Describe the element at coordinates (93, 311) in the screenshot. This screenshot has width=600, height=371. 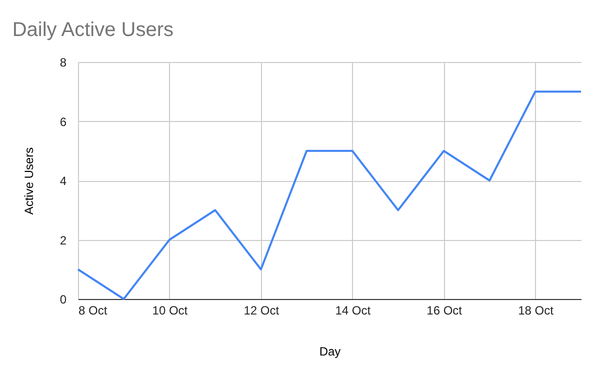
I see `x-tick-label: 8 Oct` at that location.